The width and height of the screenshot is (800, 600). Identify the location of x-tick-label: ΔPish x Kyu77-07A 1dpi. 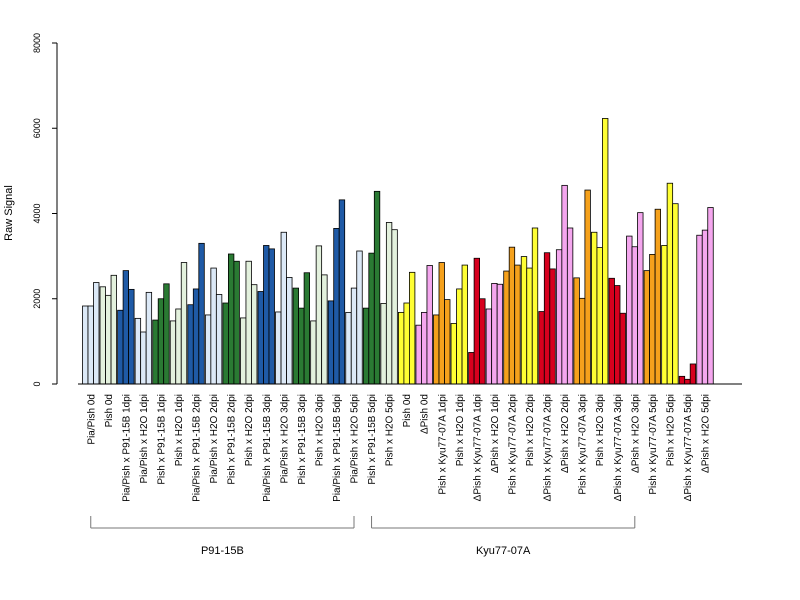
(477, 447).